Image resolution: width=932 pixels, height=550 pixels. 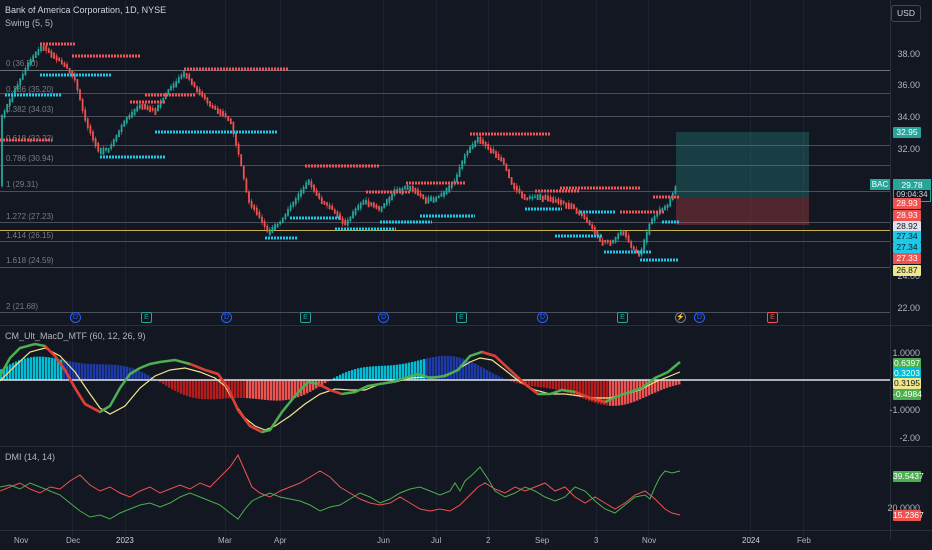 I want to click on dmi-chart, so click(x=445, y=488).